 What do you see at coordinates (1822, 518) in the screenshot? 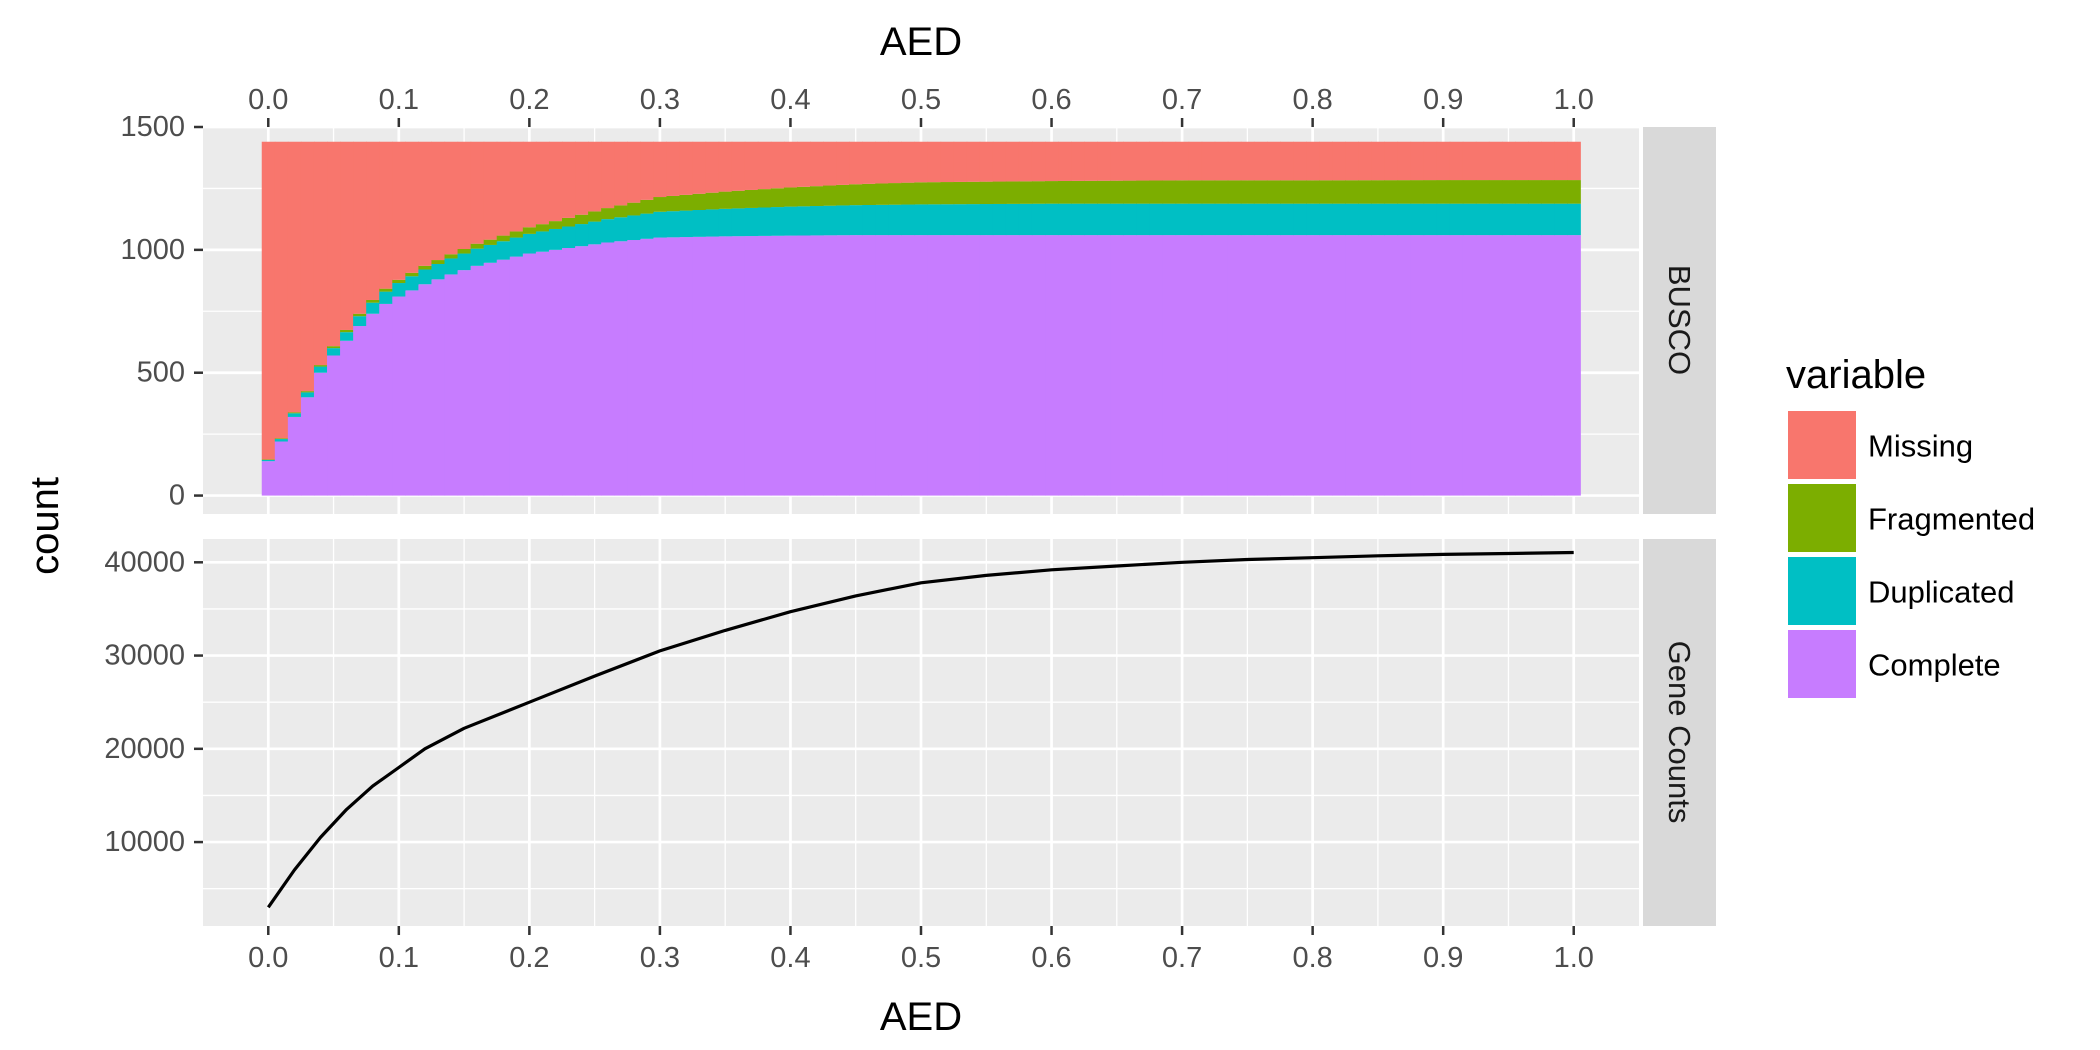
I see `legend-key-fragmented` at bounding box center [1822, 518].